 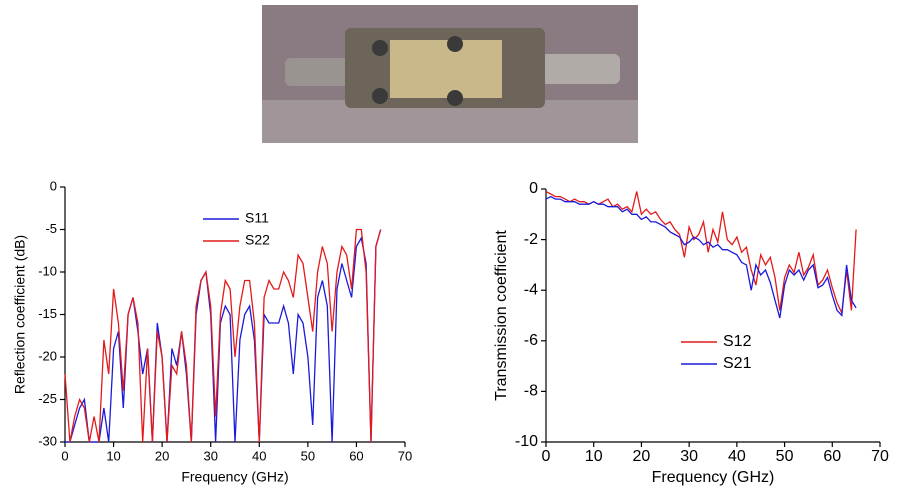 What do you see at coordinates (450, 74) in the screenshot?
I see `device-photo` at bounding box center [450, 74].